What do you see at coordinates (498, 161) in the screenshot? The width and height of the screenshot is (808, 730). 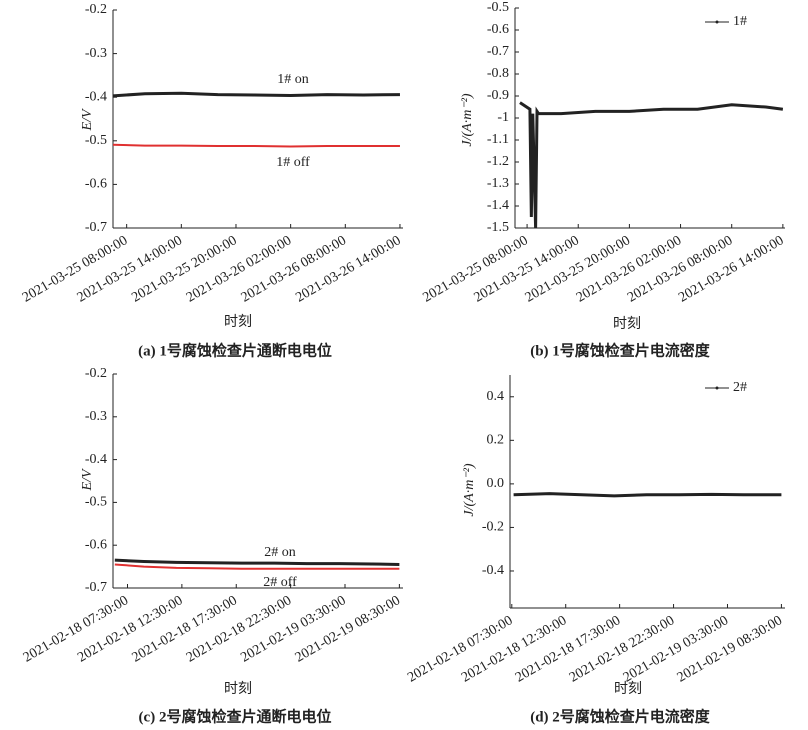 I see `y-tick-label: -1.2` at bounding box center [498, 161].